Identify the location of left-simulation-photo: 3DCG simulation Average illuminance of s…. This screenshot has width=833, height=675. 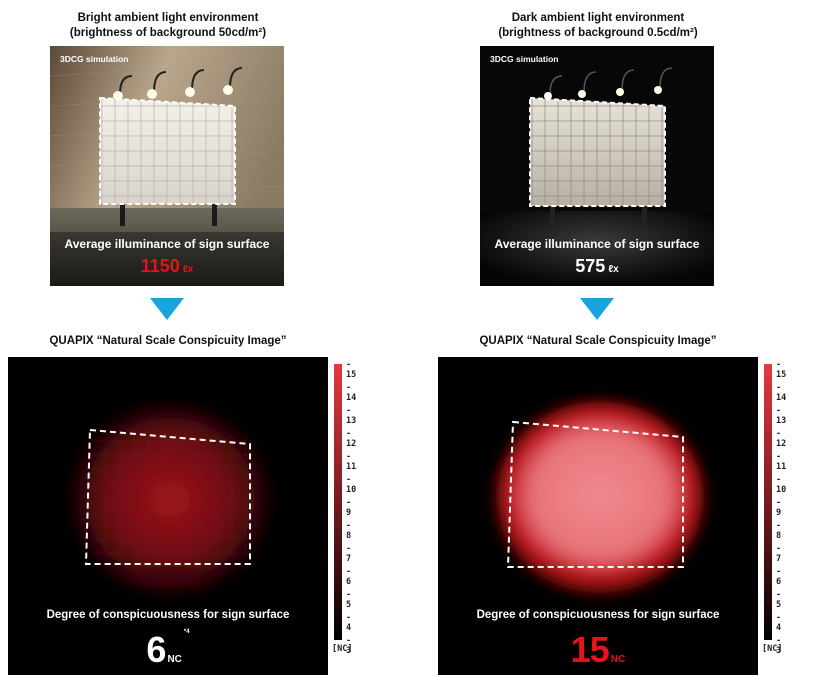
(167, 166).